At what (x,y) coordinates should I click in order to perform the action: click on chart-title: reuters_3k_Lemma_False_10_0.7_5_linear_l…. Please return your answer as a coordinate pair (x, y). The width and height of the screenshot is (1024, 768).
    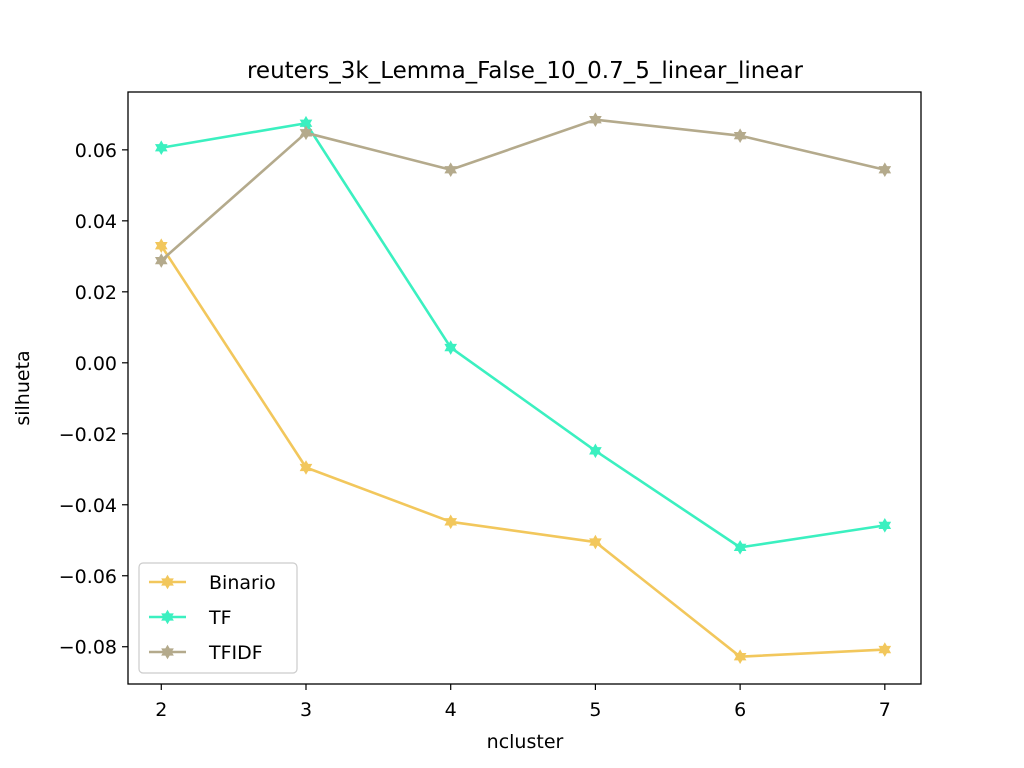
    Looking at the image, I should click on (525, 71).